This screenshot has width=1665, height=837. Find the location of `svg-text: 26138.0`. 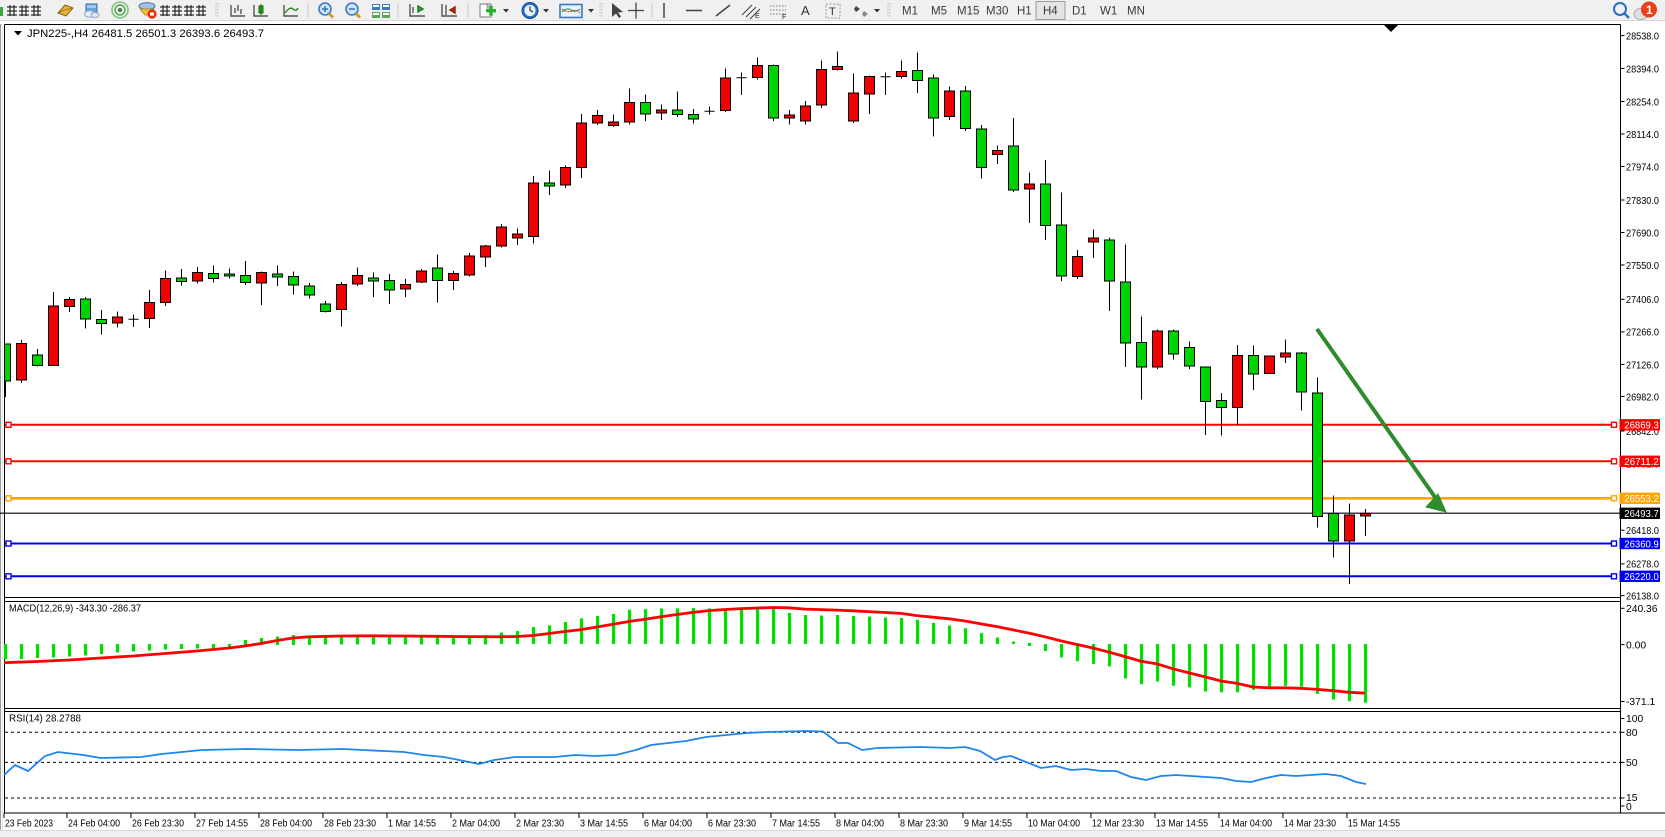

svg-text: 26138.0 is located at coordinates (1642, 596).